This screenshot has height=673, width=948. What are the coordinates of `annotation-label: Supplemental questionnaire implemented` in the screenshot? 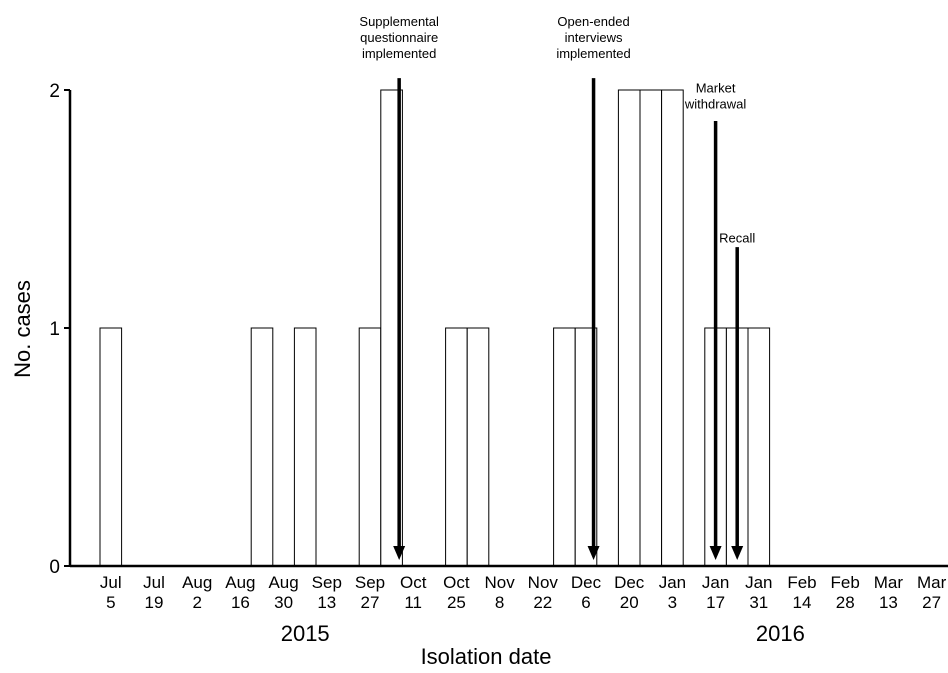 It's located at (399, 37).